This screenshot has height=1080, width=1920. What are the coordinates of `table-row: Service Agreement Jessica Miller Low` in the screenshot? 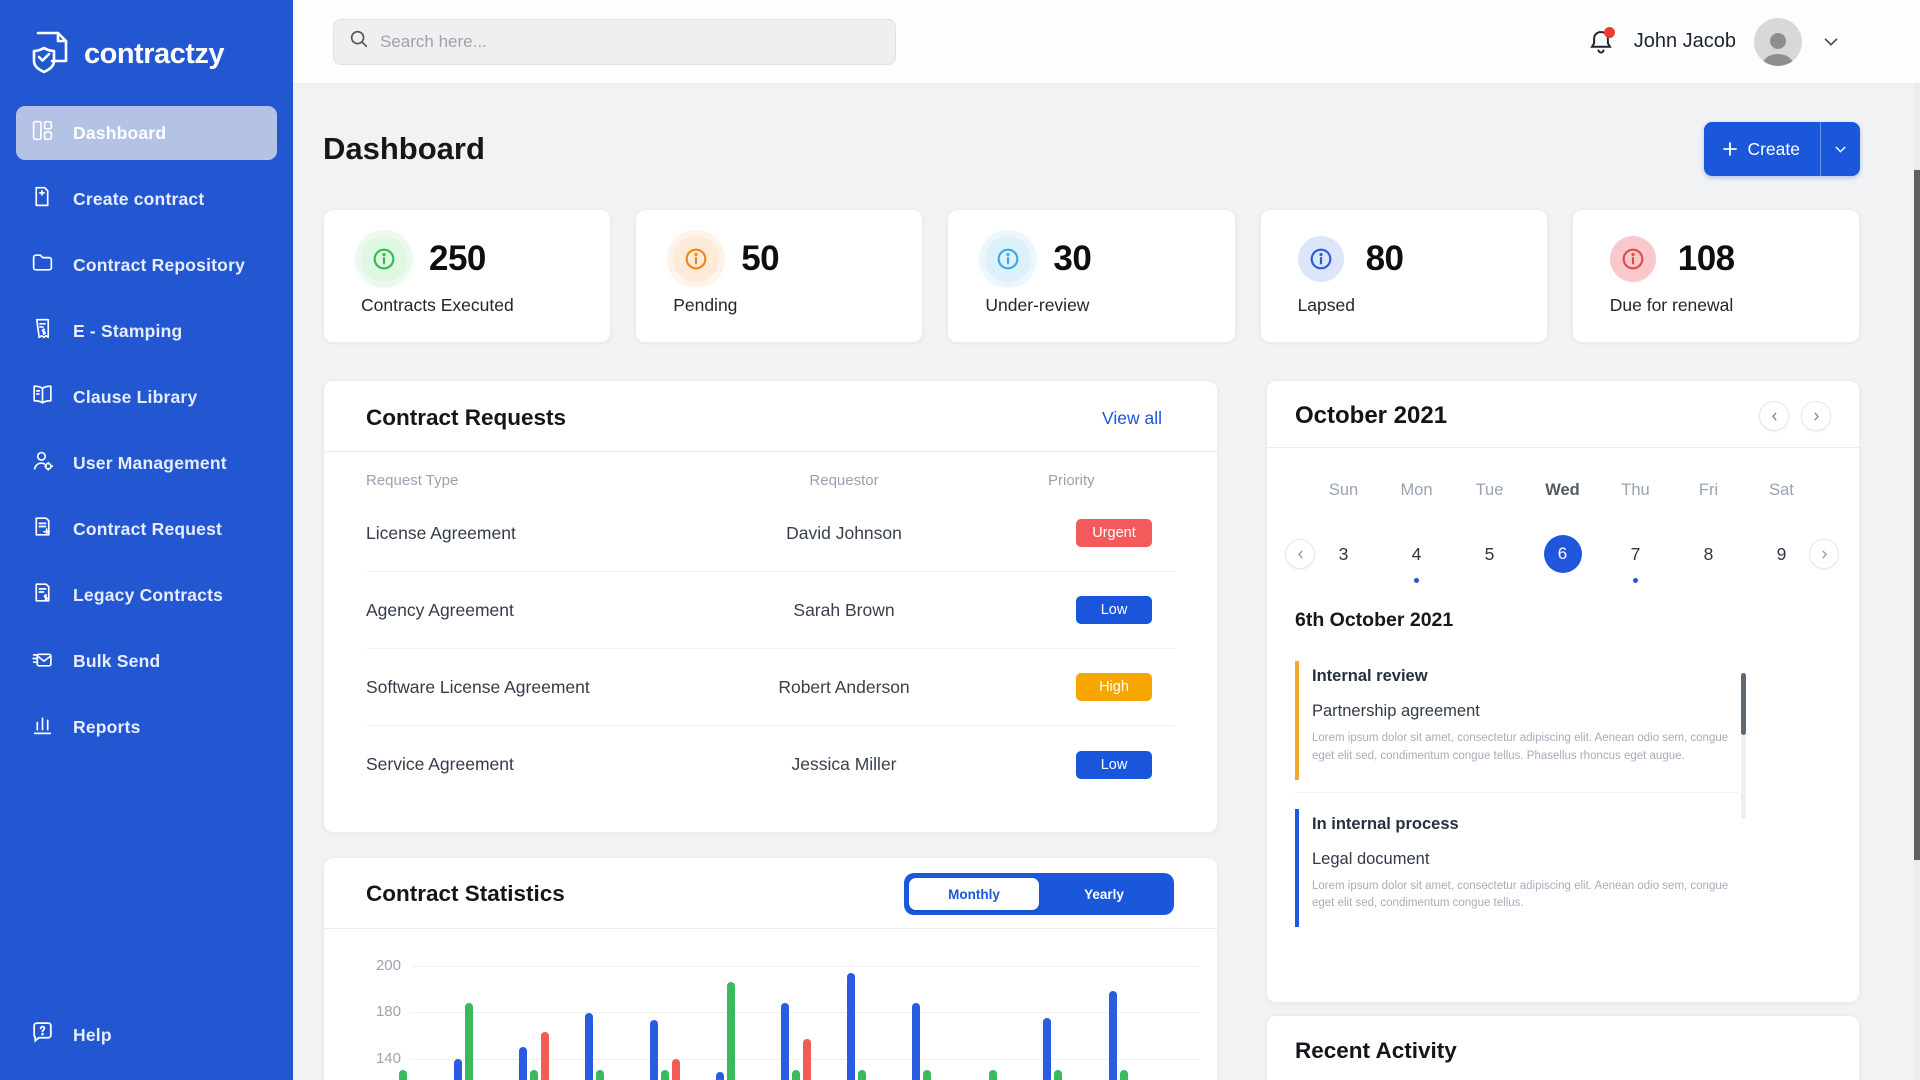 It's located at (770, 764).